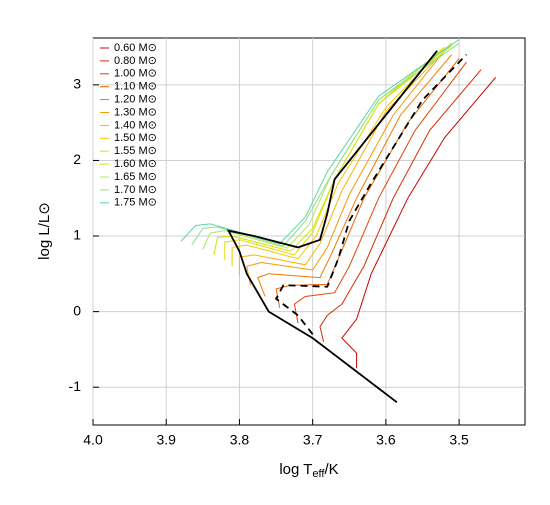 The width and height of the screenshot is (550, 505). What do you see at coordinates (77, 84) in the screenshot?
I see `y-tick-label: 3` at bounding box center [77, 84].